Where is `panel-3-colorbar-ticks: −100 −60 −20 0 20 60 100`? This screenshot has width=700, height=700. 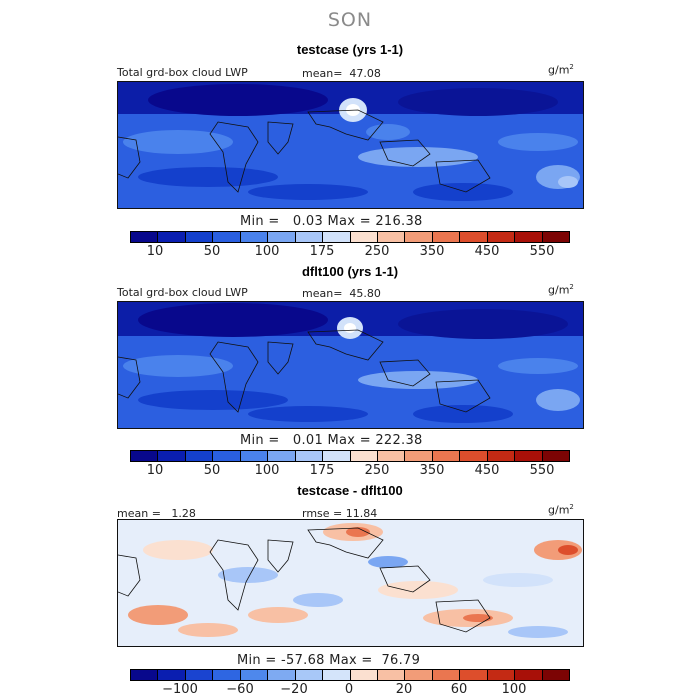
panel-3-colorbar-ticks: −100 −60 −20 0 20 60 100 is located at coordinates (350, 690).